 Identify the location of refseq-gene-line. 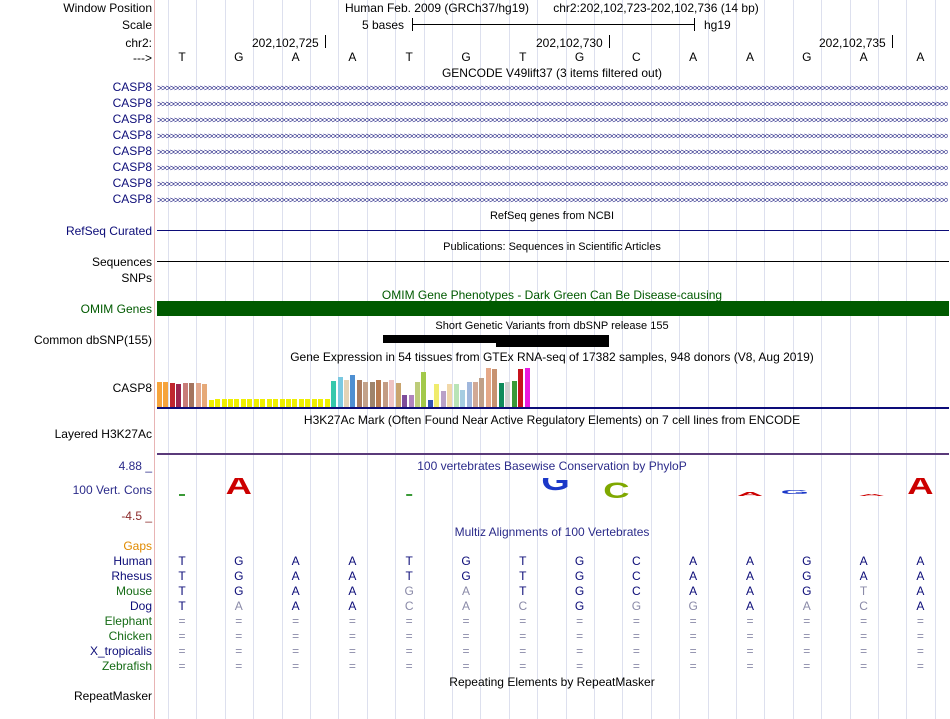
(553, 230).